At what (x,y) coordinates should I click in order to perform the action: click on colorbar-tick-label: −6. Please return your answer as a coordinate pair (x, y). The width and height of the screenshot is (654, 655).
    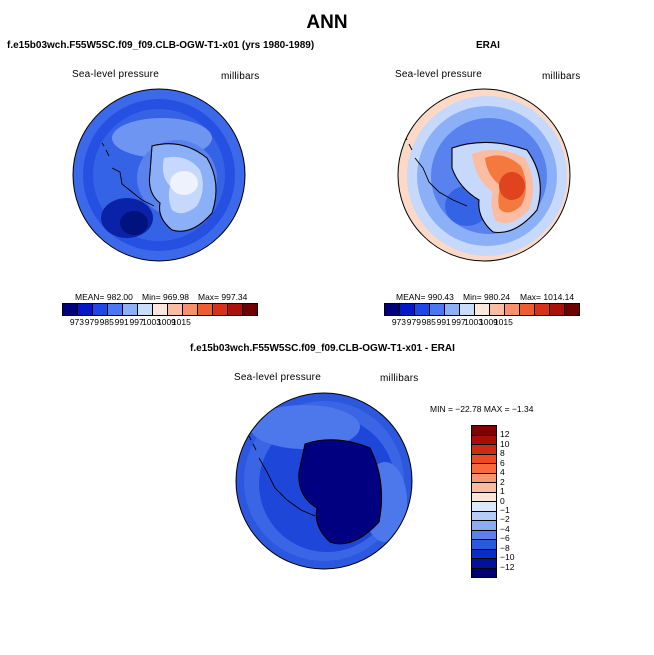
    Looking at the image, I should click on (505, 538).